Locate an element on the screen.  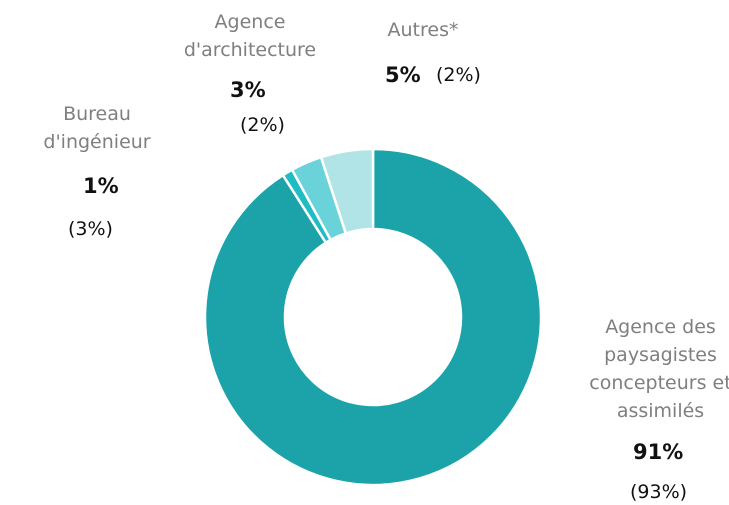
value-label: 5% is located at coordinates (403, 75).